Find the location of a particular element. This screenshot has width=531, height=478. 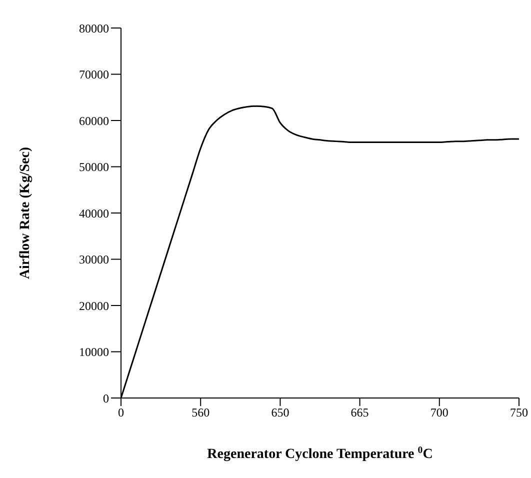

y-tick-label: 30000 is located at coordinates (94, 259).